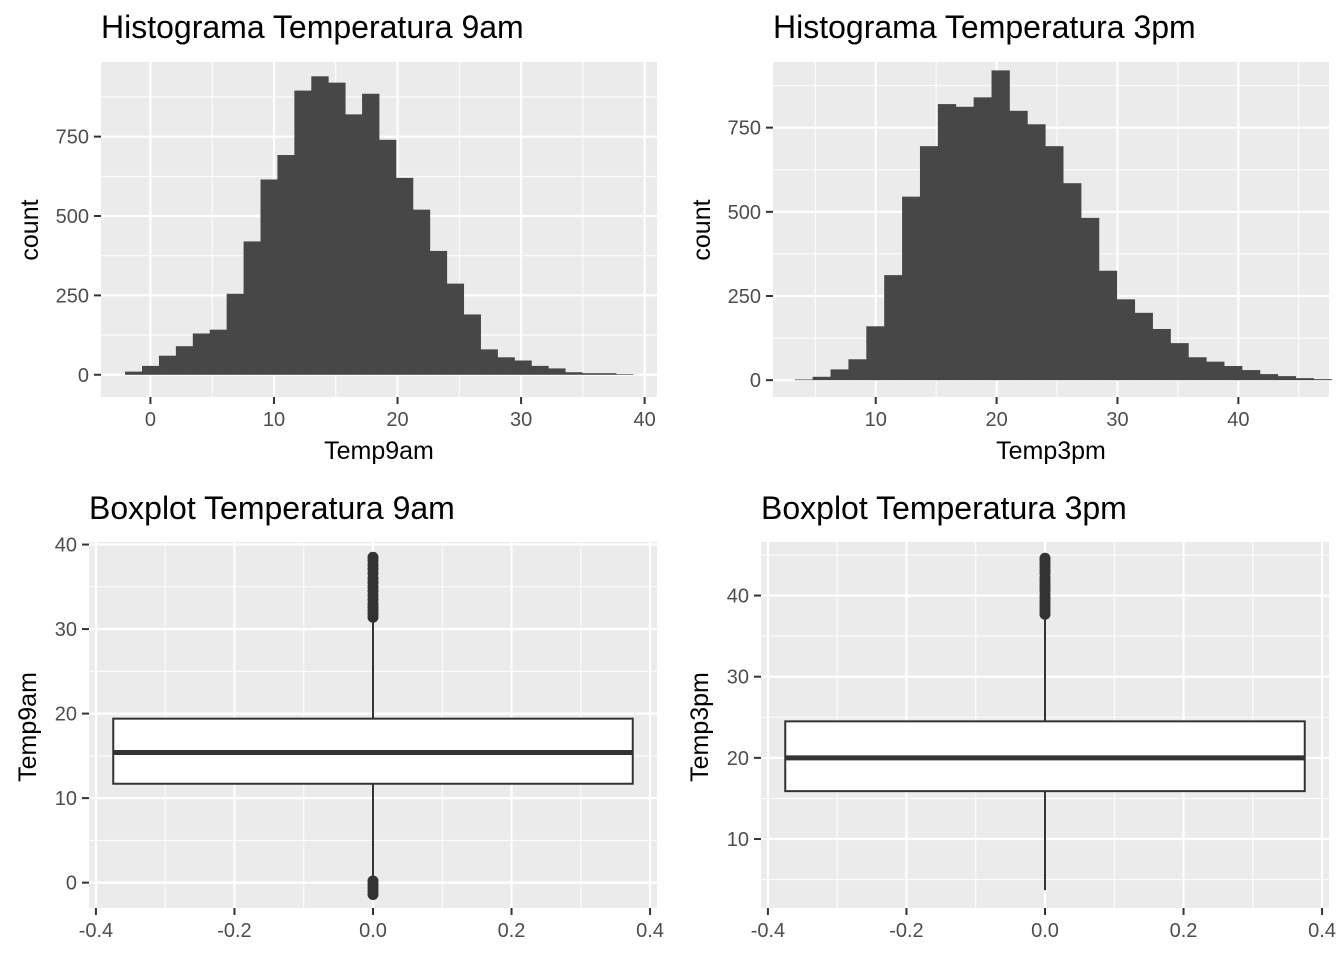 Image resolution: width=1344 pixels, height=960 pixels. I want to click on x-tick-label: 0, so click(150, 420).